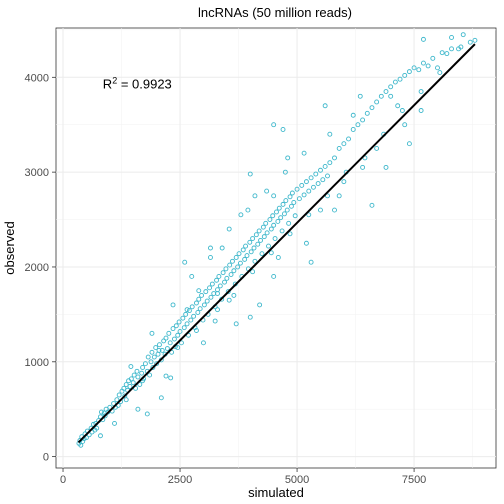 The width and height of the screenshot is (504, 504). What do you see at coordinates (37, 78) in the screenshot?
I see `y-tick-label: 4000` at bounding box center [37, 78].